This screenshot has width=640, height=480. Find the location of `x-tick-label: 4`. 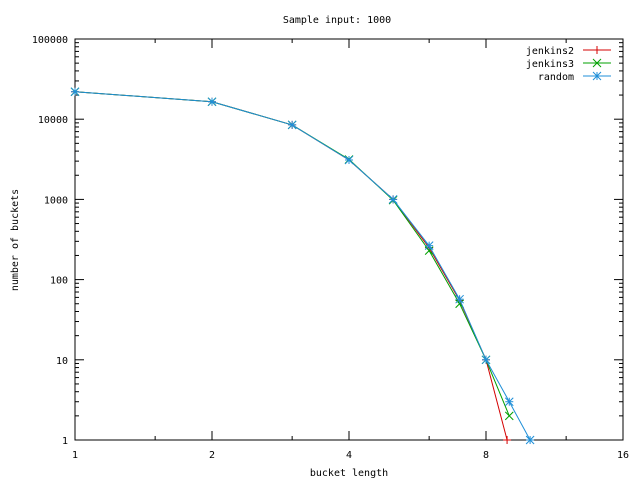

x-tick-label: 4 is located at coordinates (349, 455).